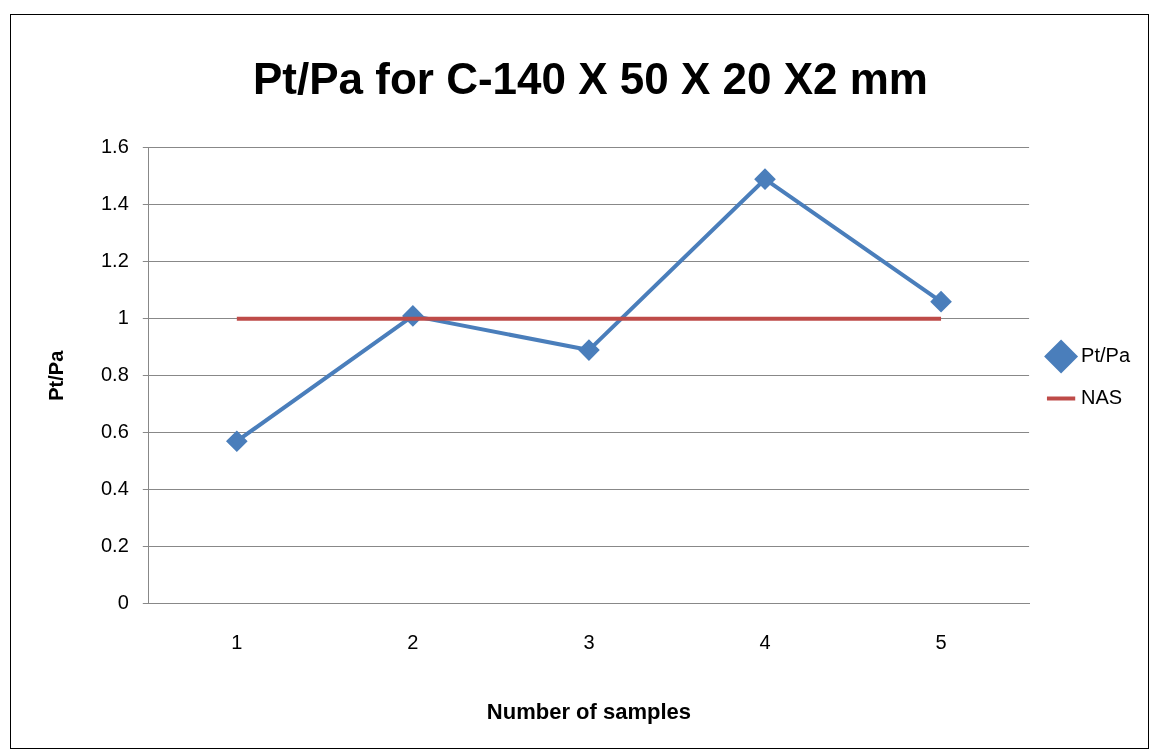  Describe the element at coordinates (114, 545) in the screenshot. I see `y-tick-label: 0.2` at that location.